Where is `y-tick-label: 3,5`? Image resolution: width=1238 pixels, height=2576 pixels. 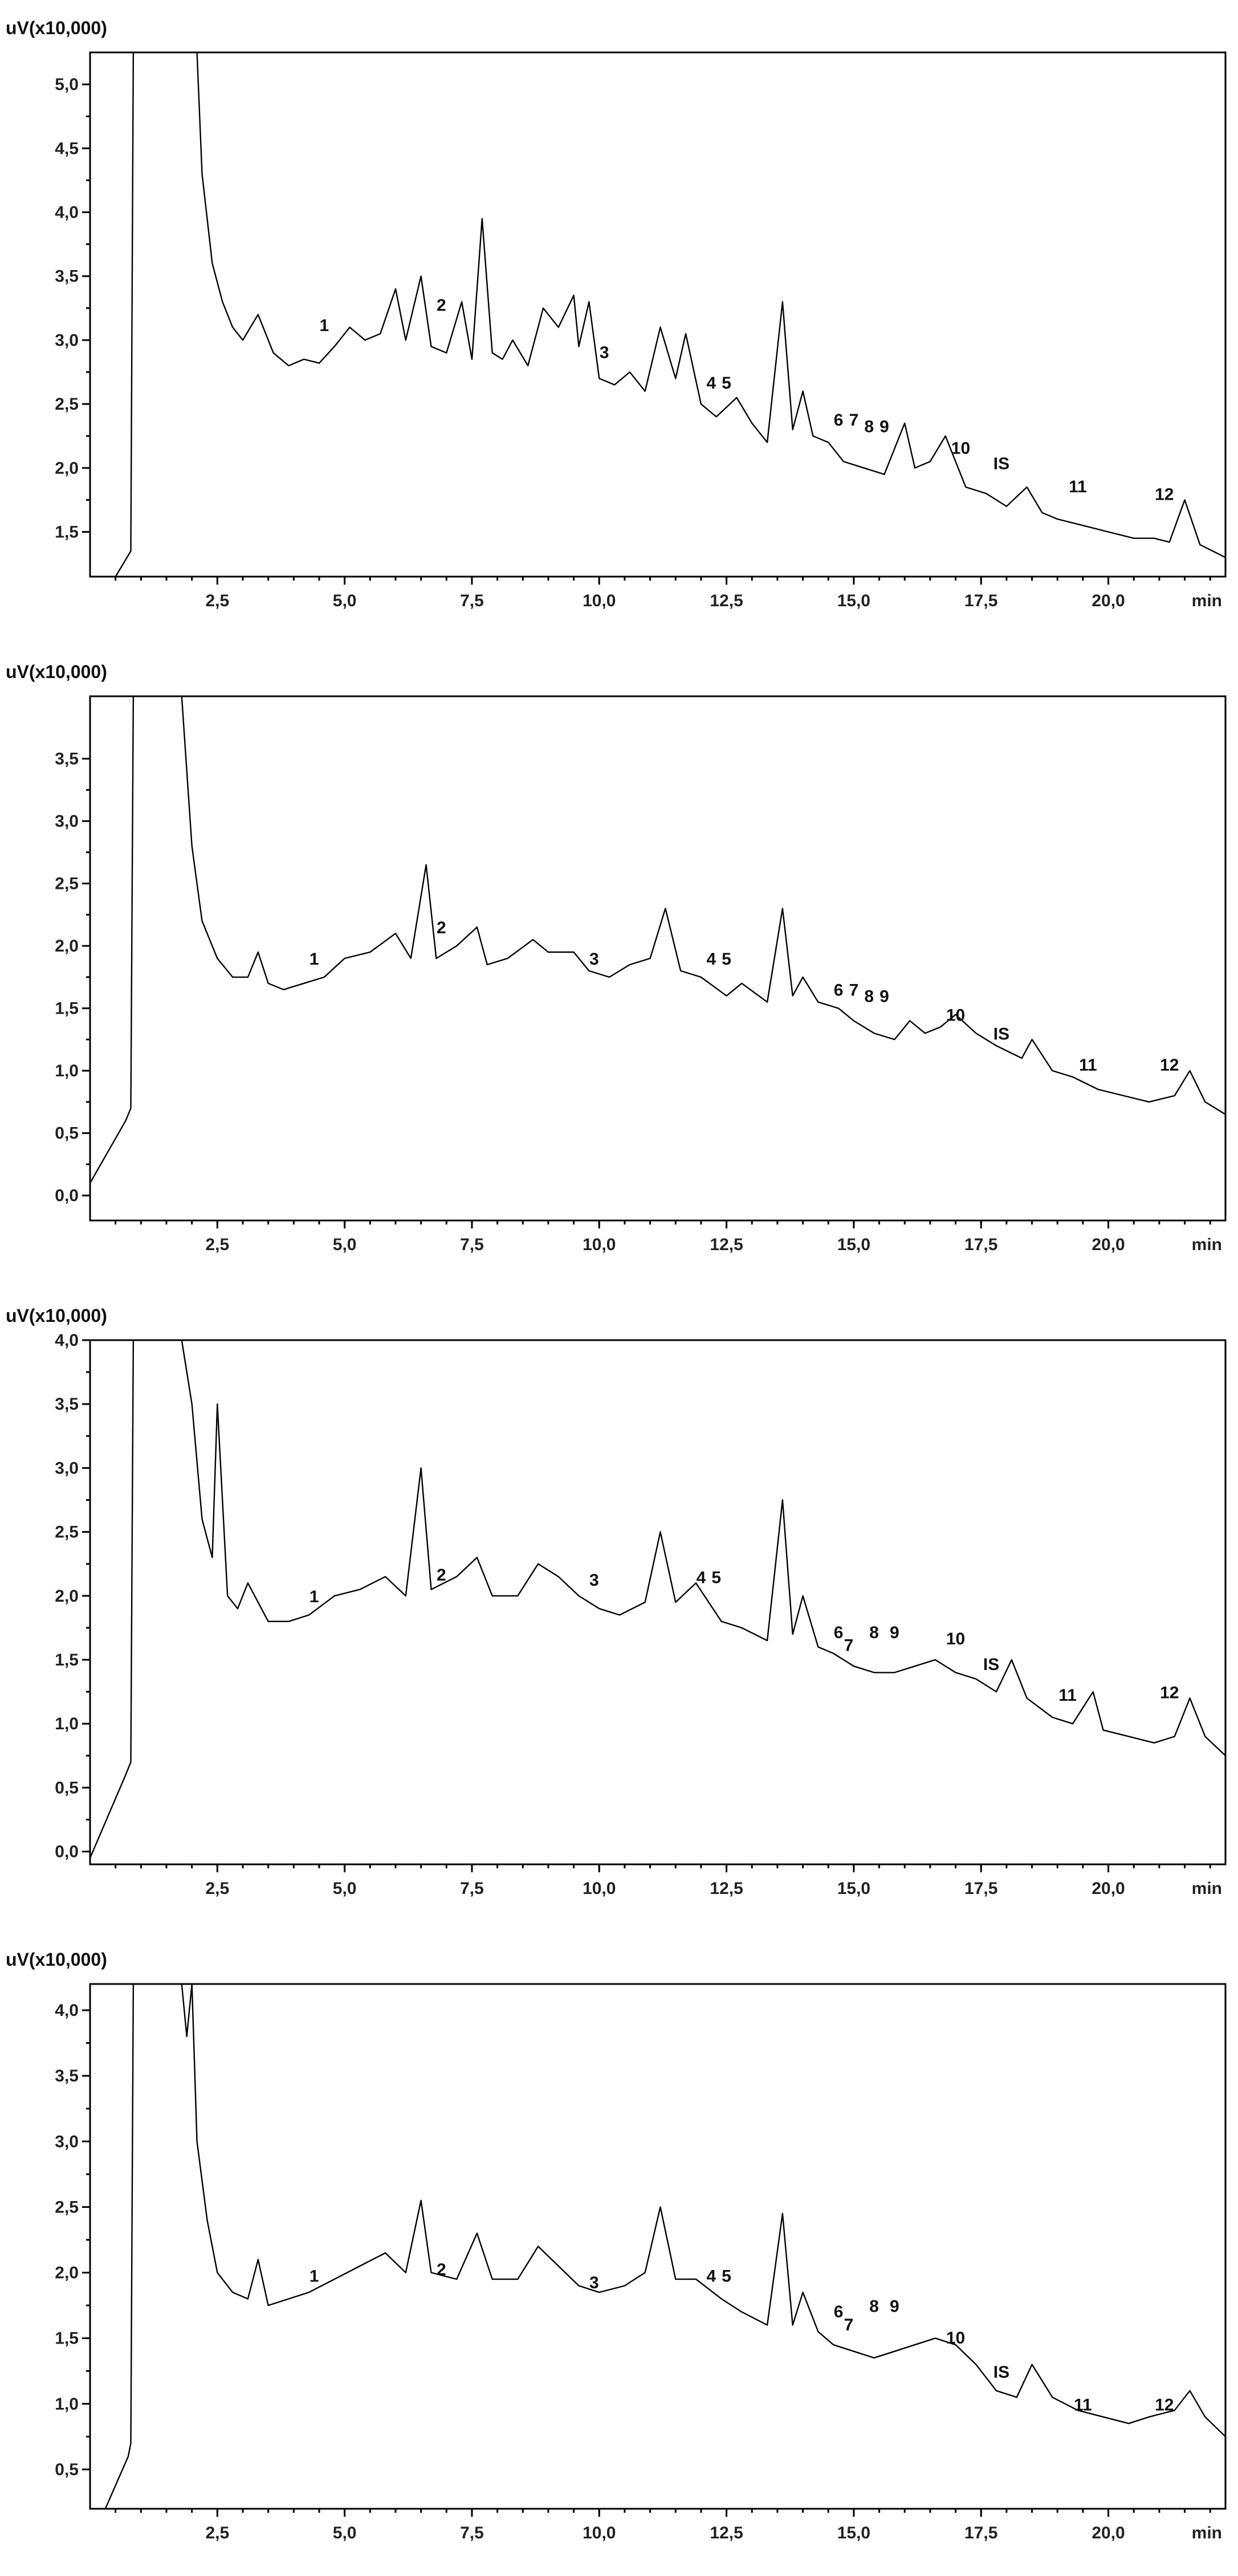
y-tick-label: 3,5 is located at coordinates (67, 1405).